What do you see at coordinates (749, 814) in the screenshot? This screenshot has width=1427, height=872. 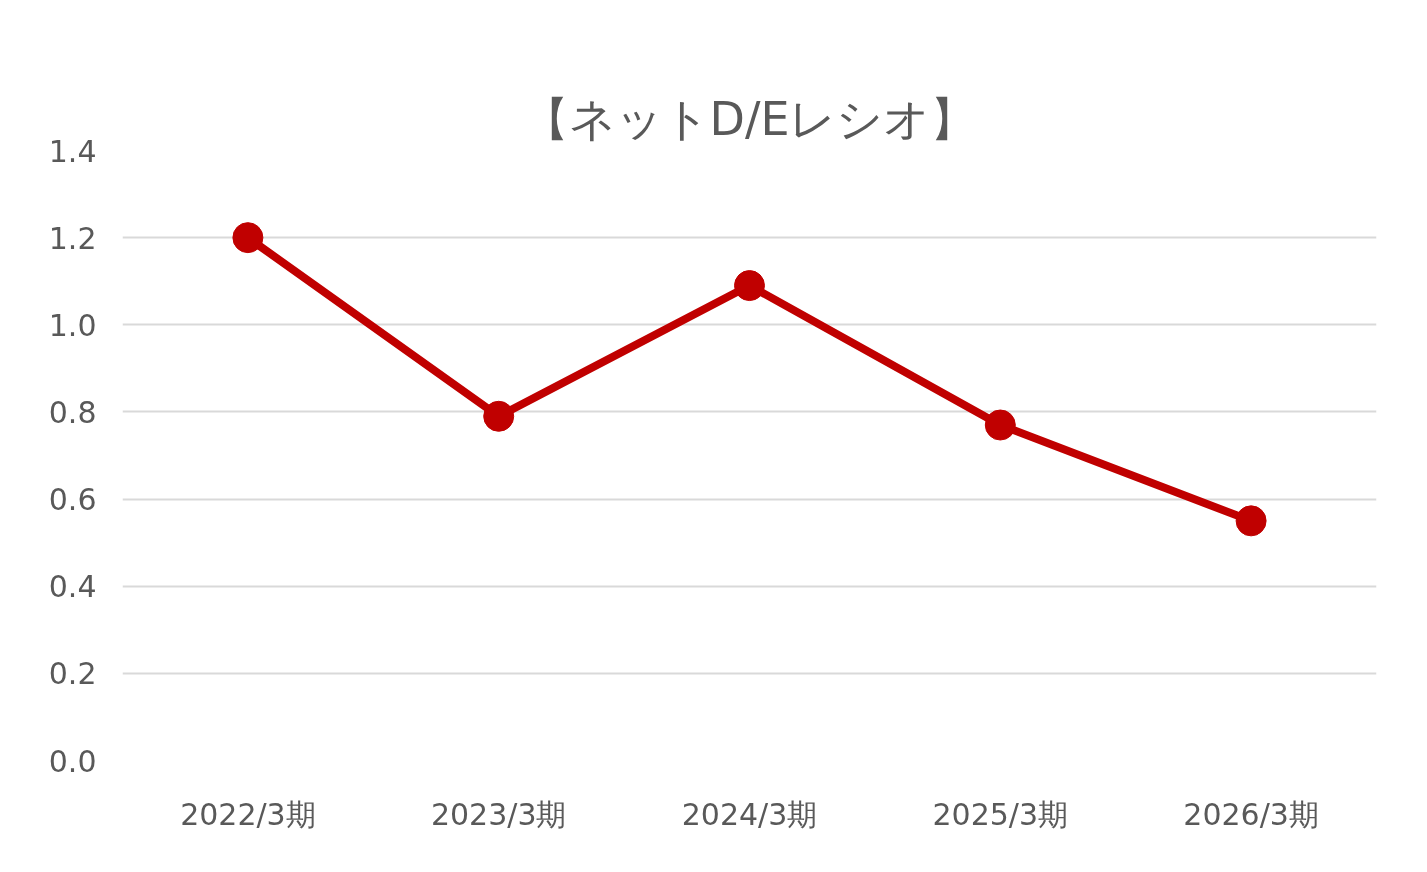 I see `x-tick-label: 2024/3期` at bounding box center [749, 814].